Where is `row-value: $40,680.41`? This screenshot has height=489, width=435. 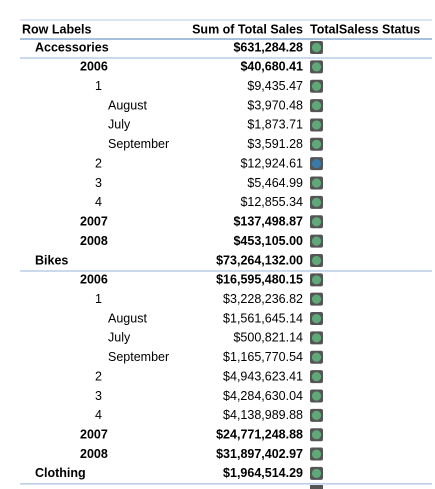 row-value: $40,680.41 is located at coordinates (271, 67).